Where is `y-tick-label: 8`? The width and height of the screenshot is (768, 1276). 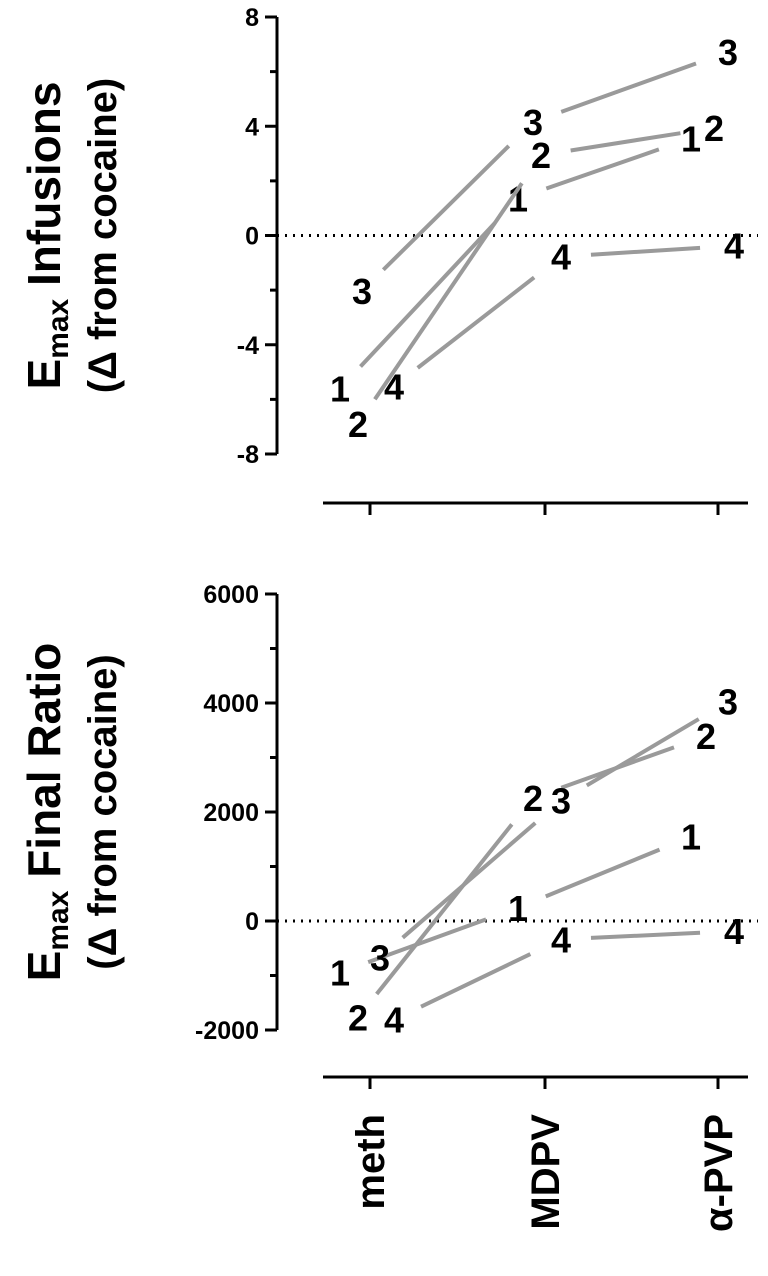 y-tick-label: 8 is located at coordinates (252, 18).